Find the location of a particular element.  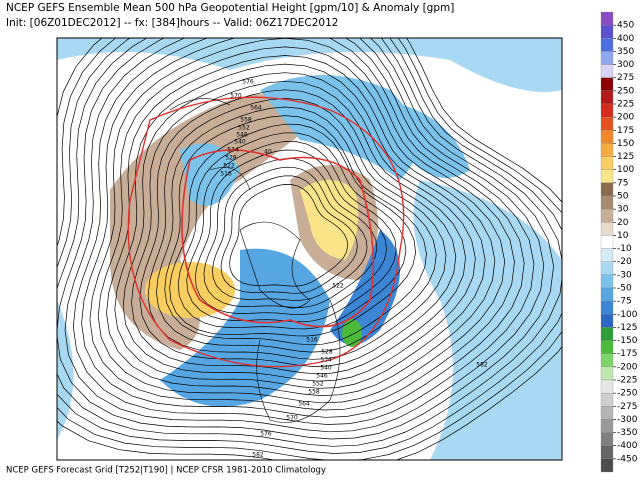

colorbar-label: 125 is located at coordinates (625, 157).